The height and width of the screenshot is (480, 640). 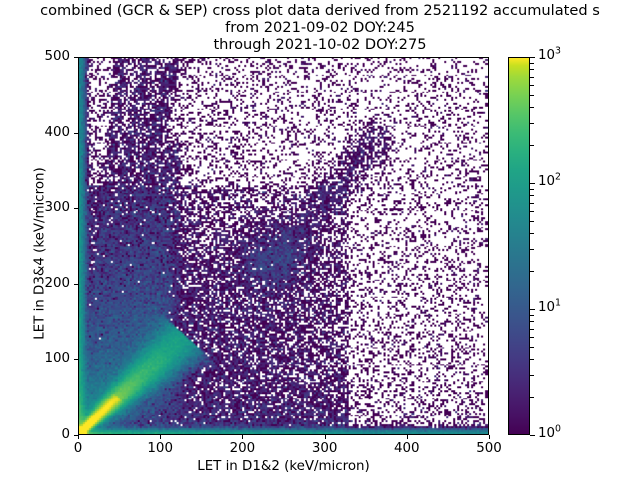 What do you see at coordinates (550, 432) in the screenshot?
I see `colorbar-tick-label: 10⁰` at bounding box center [550, 432].